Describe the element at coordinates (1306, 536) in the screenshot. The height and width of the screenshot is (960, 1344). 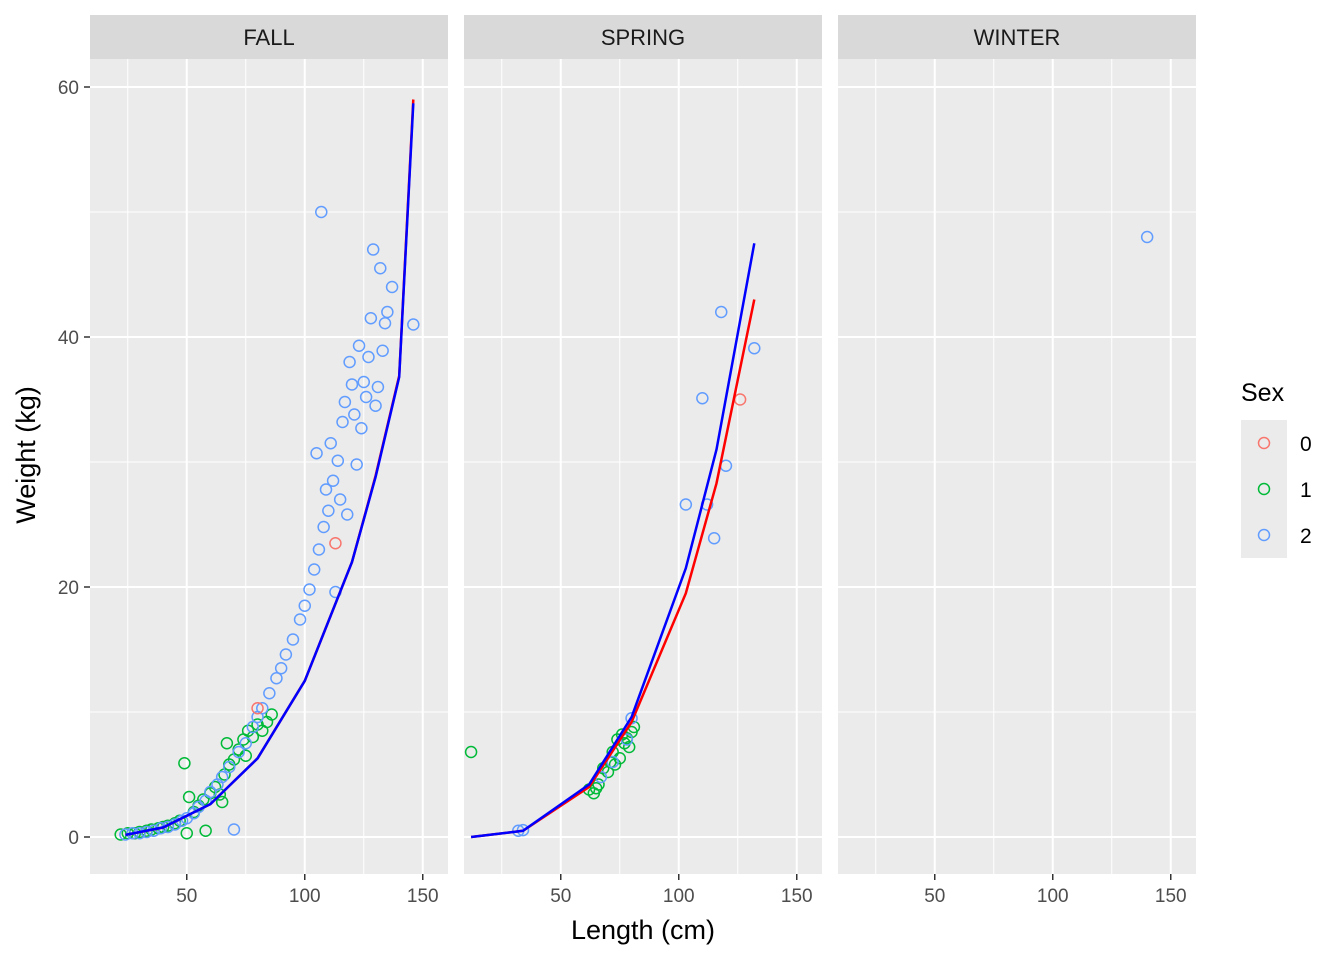
I see `legend-label-2: 2` at that location.